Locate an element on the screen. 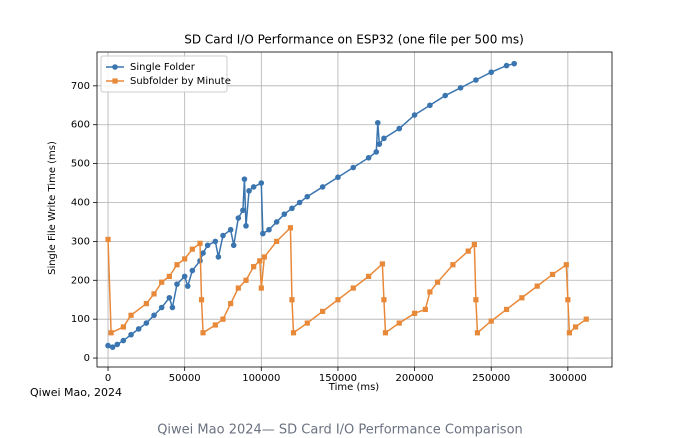  x-tick-label: 150000 is located at coordinates (338, 378).